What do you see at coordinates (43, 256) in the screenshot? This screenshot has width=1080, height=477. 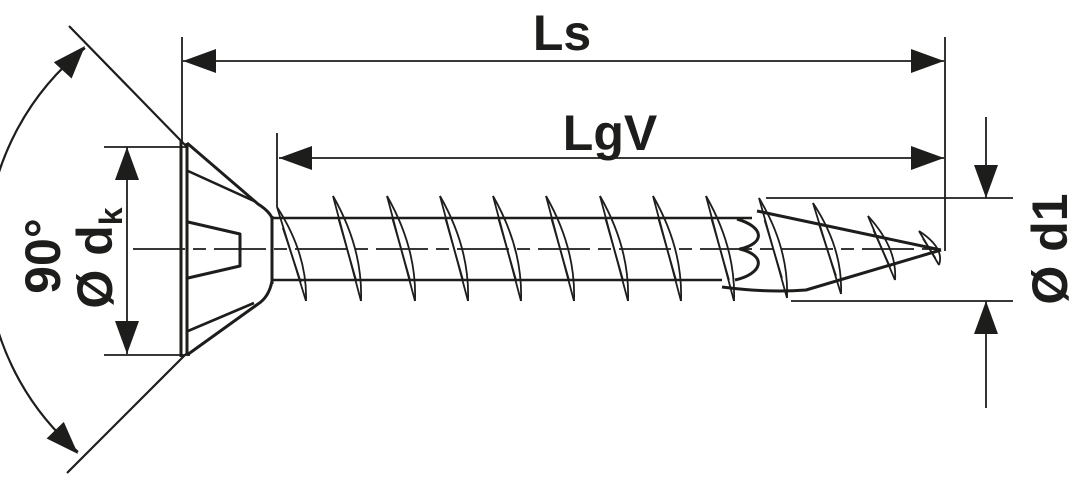 I see `head-angle-label: 90°` at bounding box center [43, 256].